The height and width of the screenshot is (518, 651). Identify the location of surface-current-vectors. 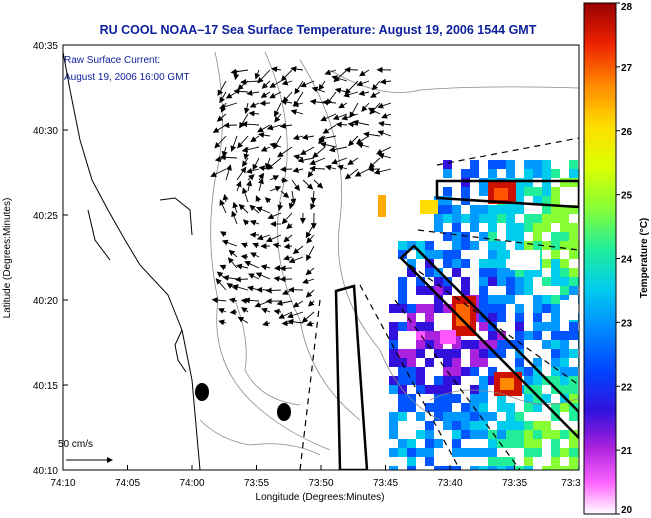
(301, 196).